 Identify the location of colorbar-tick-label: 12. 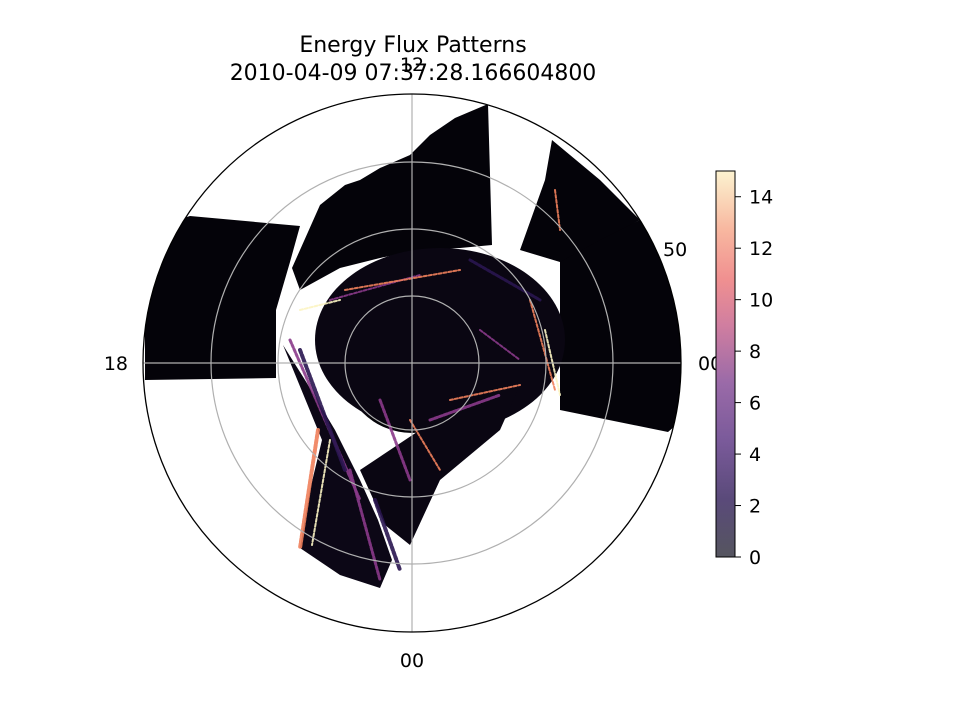
(761, 249).